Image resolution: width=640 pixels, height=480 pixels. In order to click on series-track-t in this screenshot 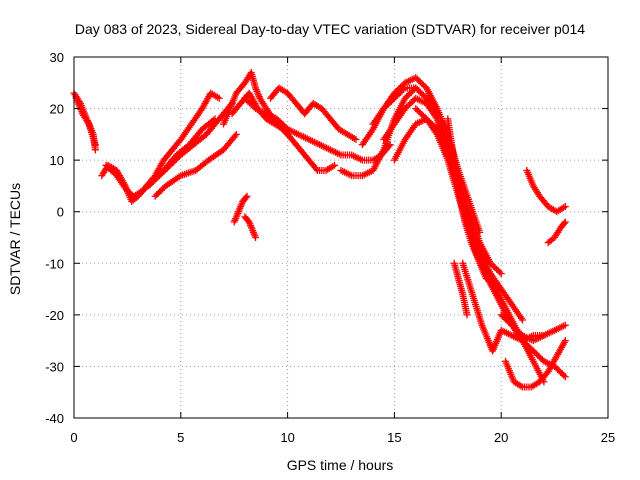, I will do `click(460, 289)`.